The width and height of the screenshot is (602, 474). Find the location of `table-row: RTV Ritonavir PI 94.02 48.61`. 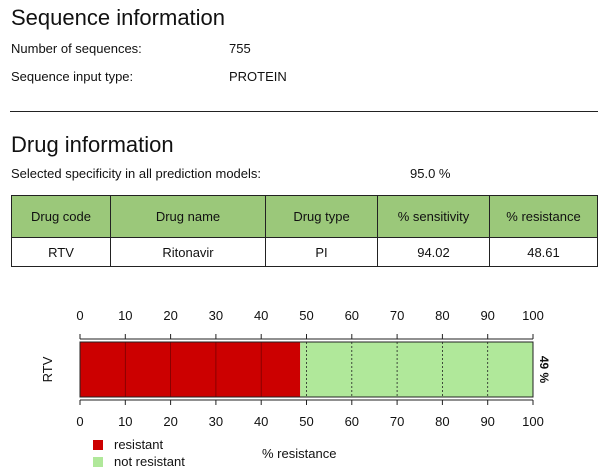

table-row: RTV Ritonavir PI 94.02 48.61 is located at coordinates (304, 252).